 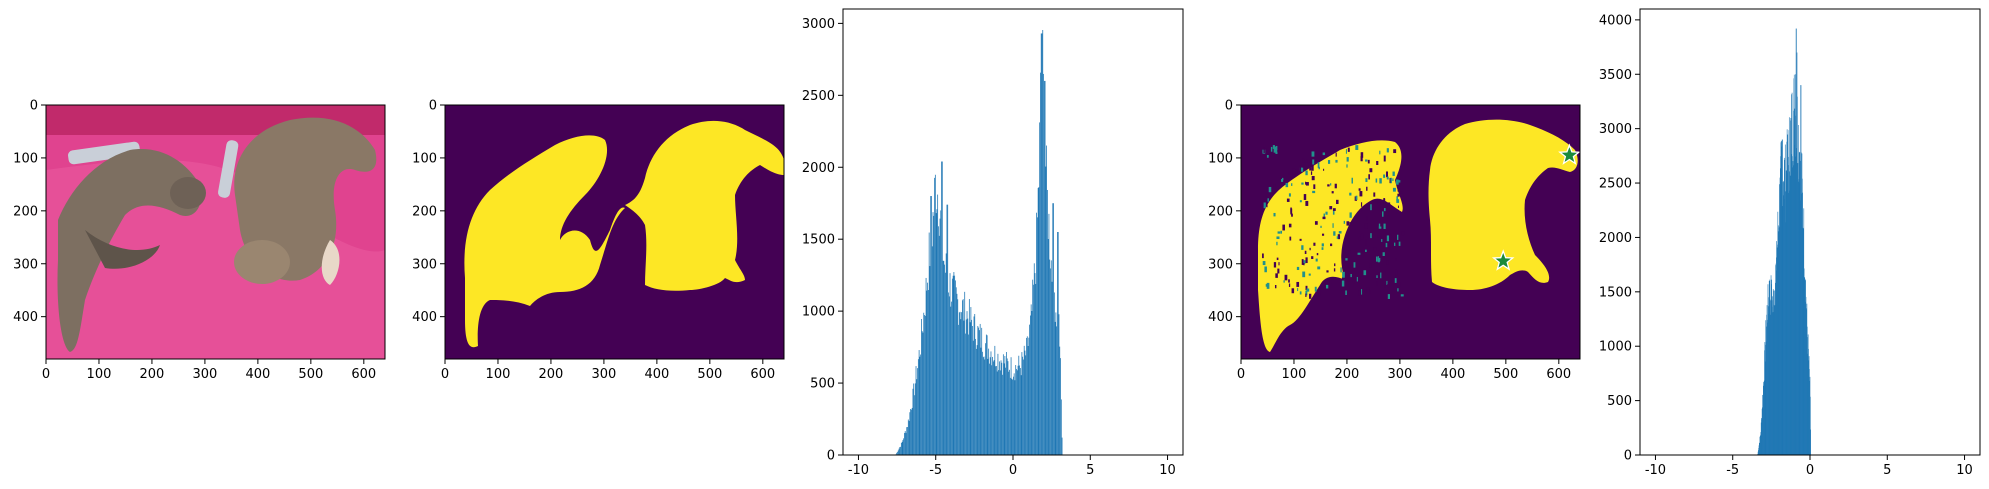 I want to click on mask-ticks: 0 100 200 300 400 500 600 0 100 200 300 400, so click(x=593, y=241).